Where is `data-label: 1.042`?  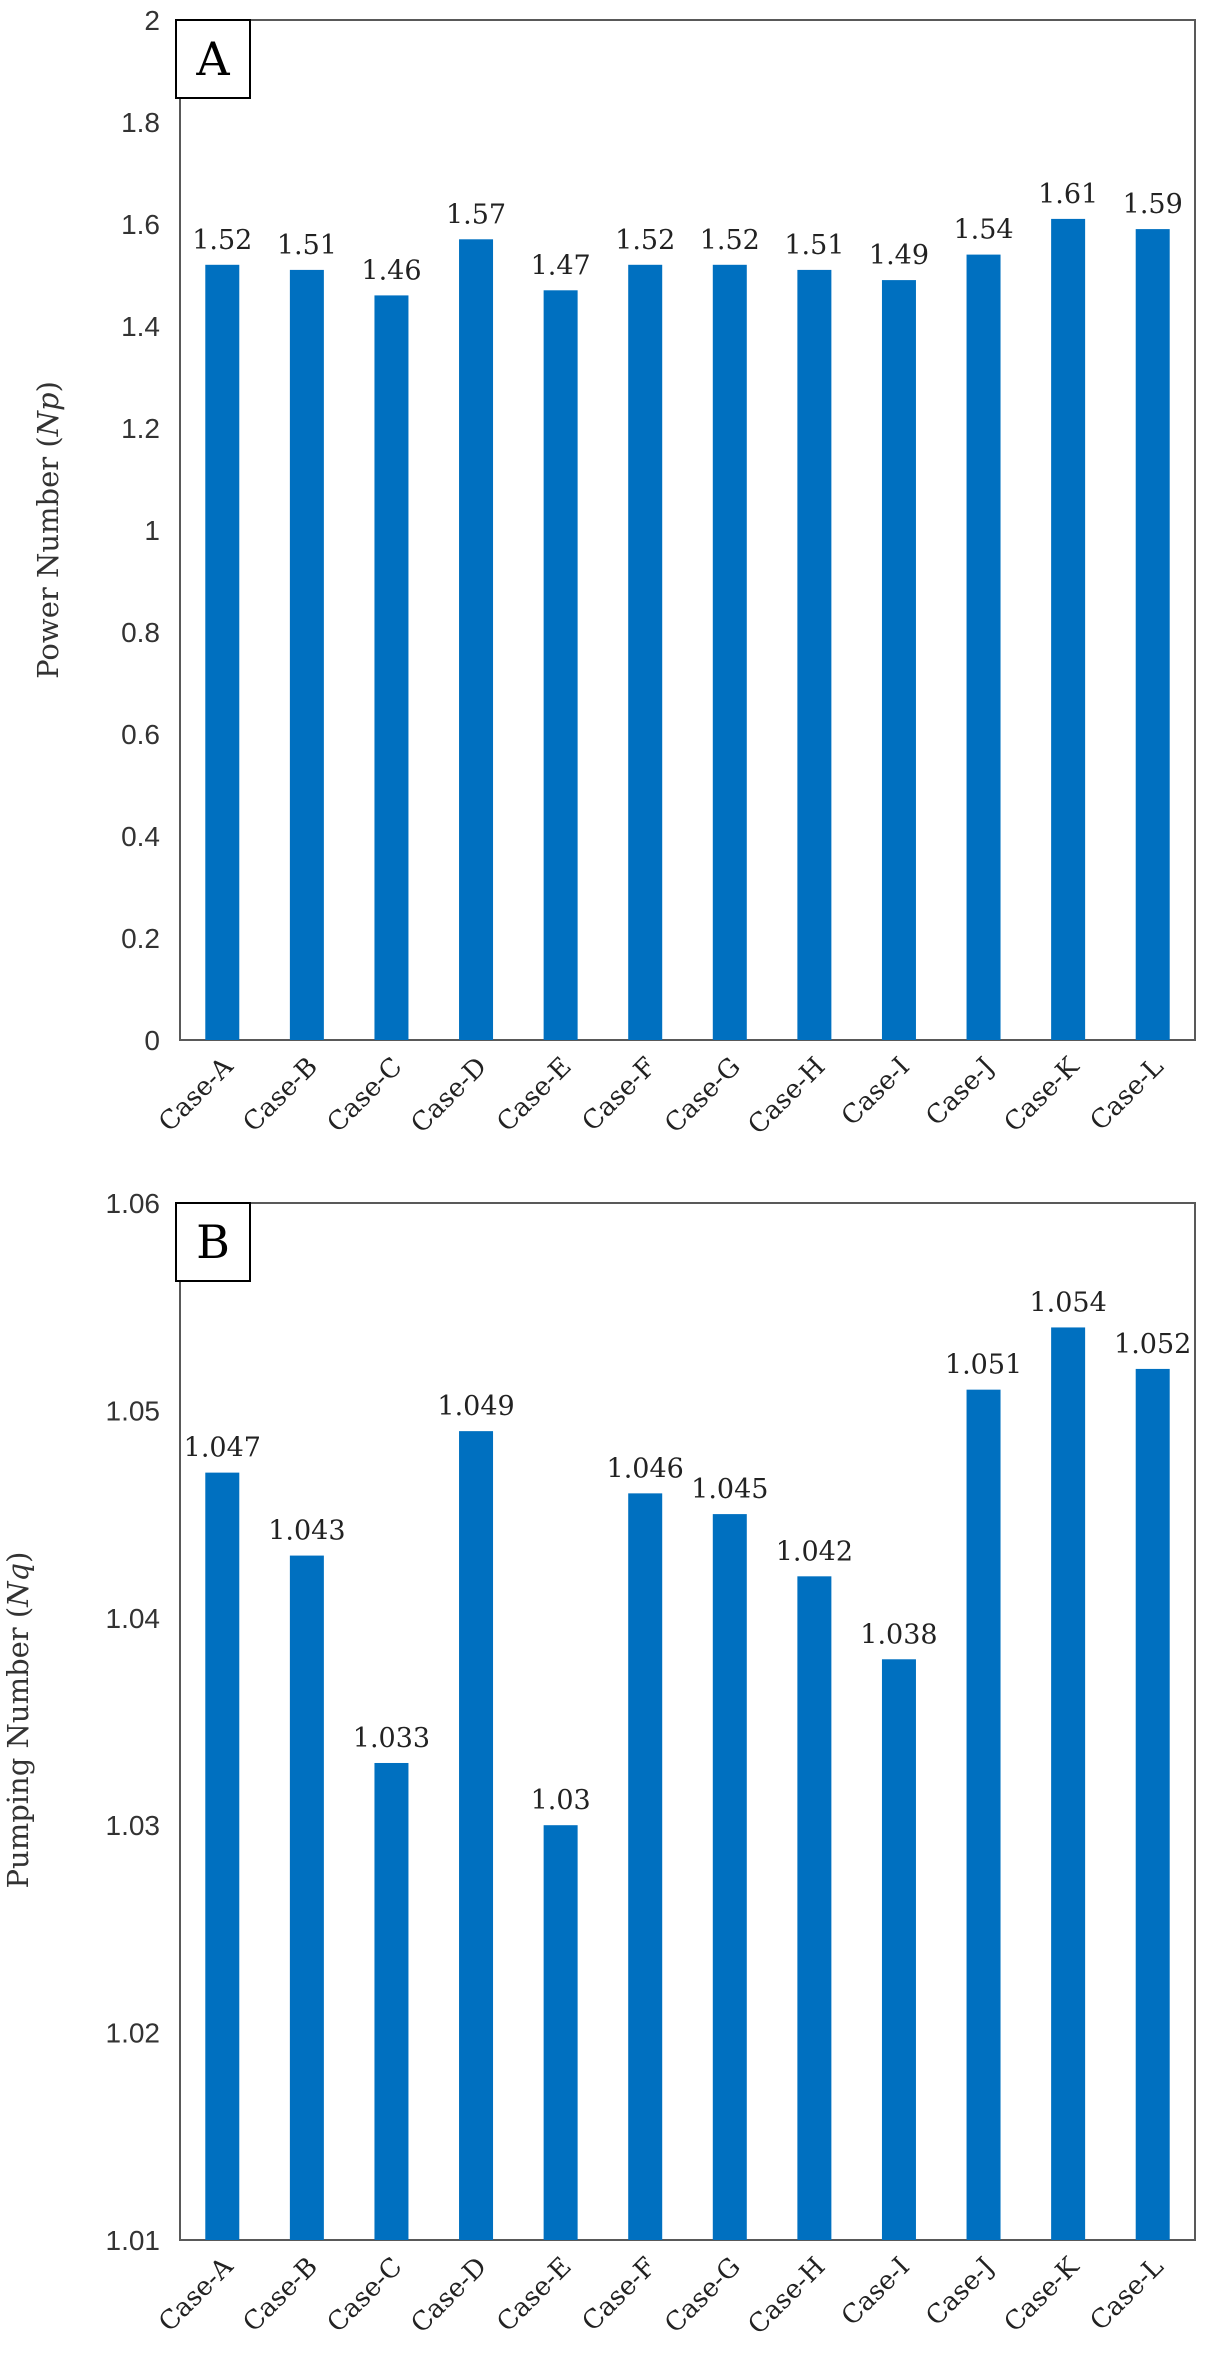
data-label: 1.042 is located at coordinates (814, 1551).